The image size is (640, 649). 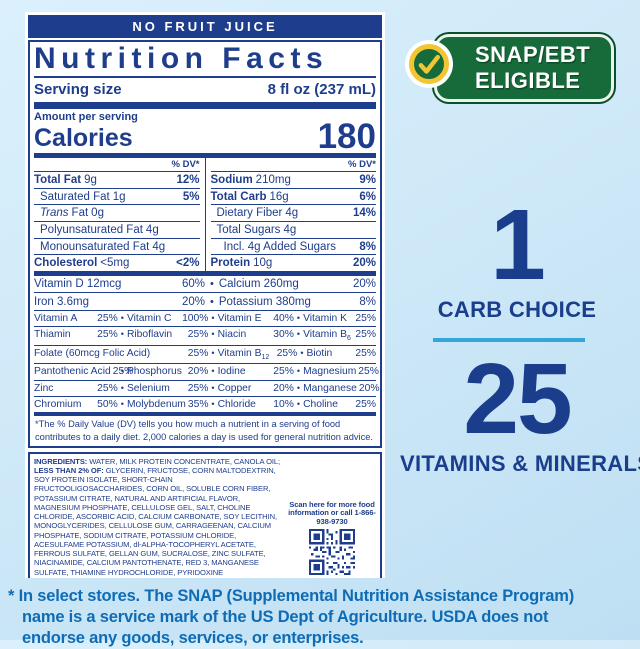 I want to click on vitamins-number: 25, so click(x=517, y=399).